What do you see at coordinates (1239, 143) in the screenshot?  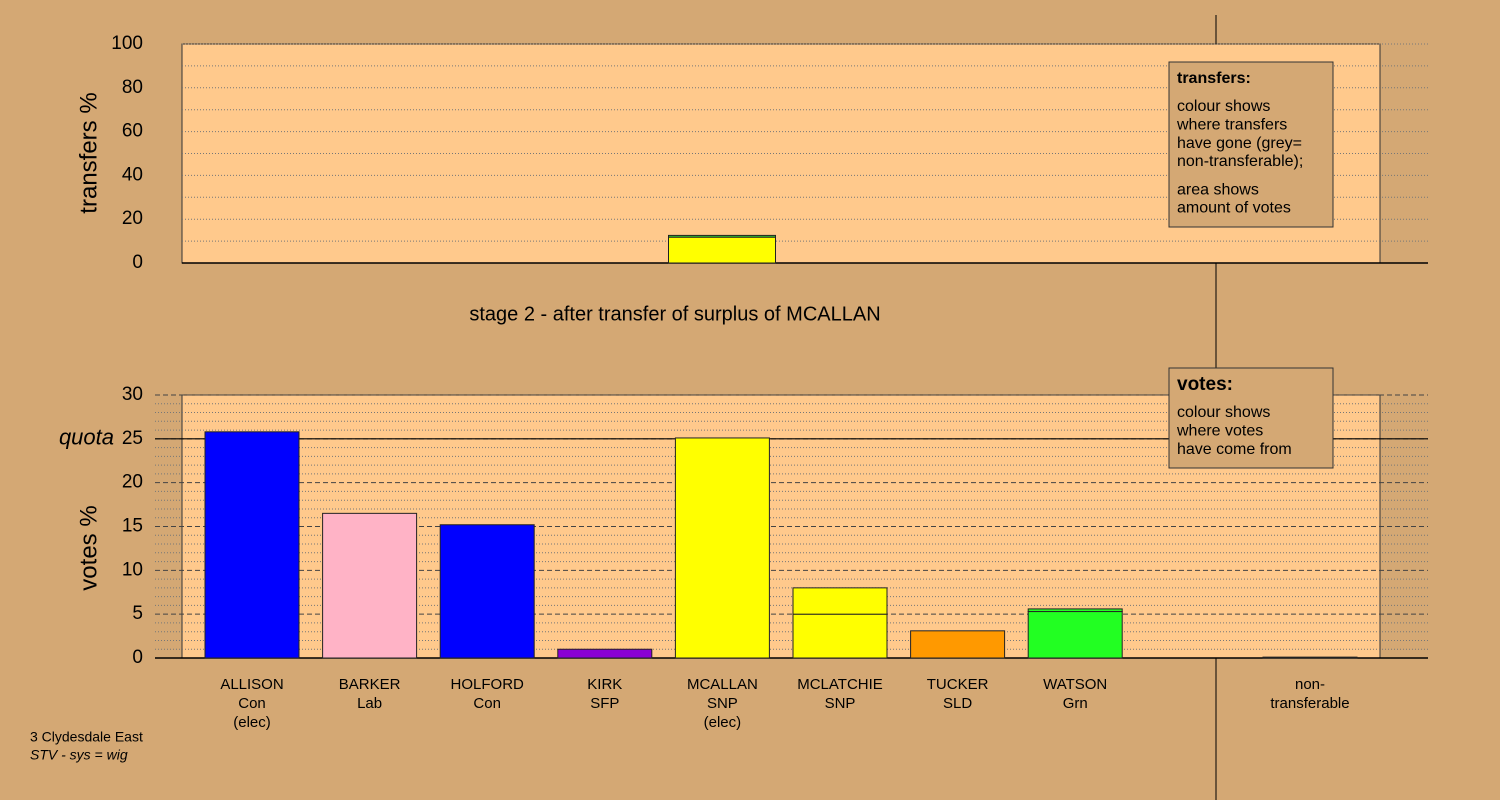 I see `legend-text: have gone (grey=` at bounding box center [1239, 143].